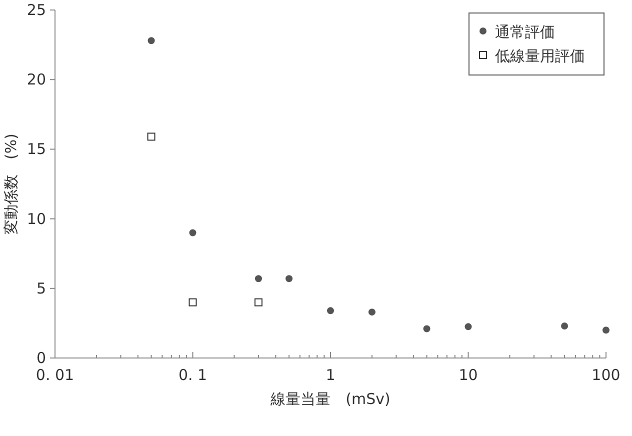  Describe the element at coordinates (330, 399) in the screenshot. I see `x-axis-title: 線量当量 (mSv)` at that location.